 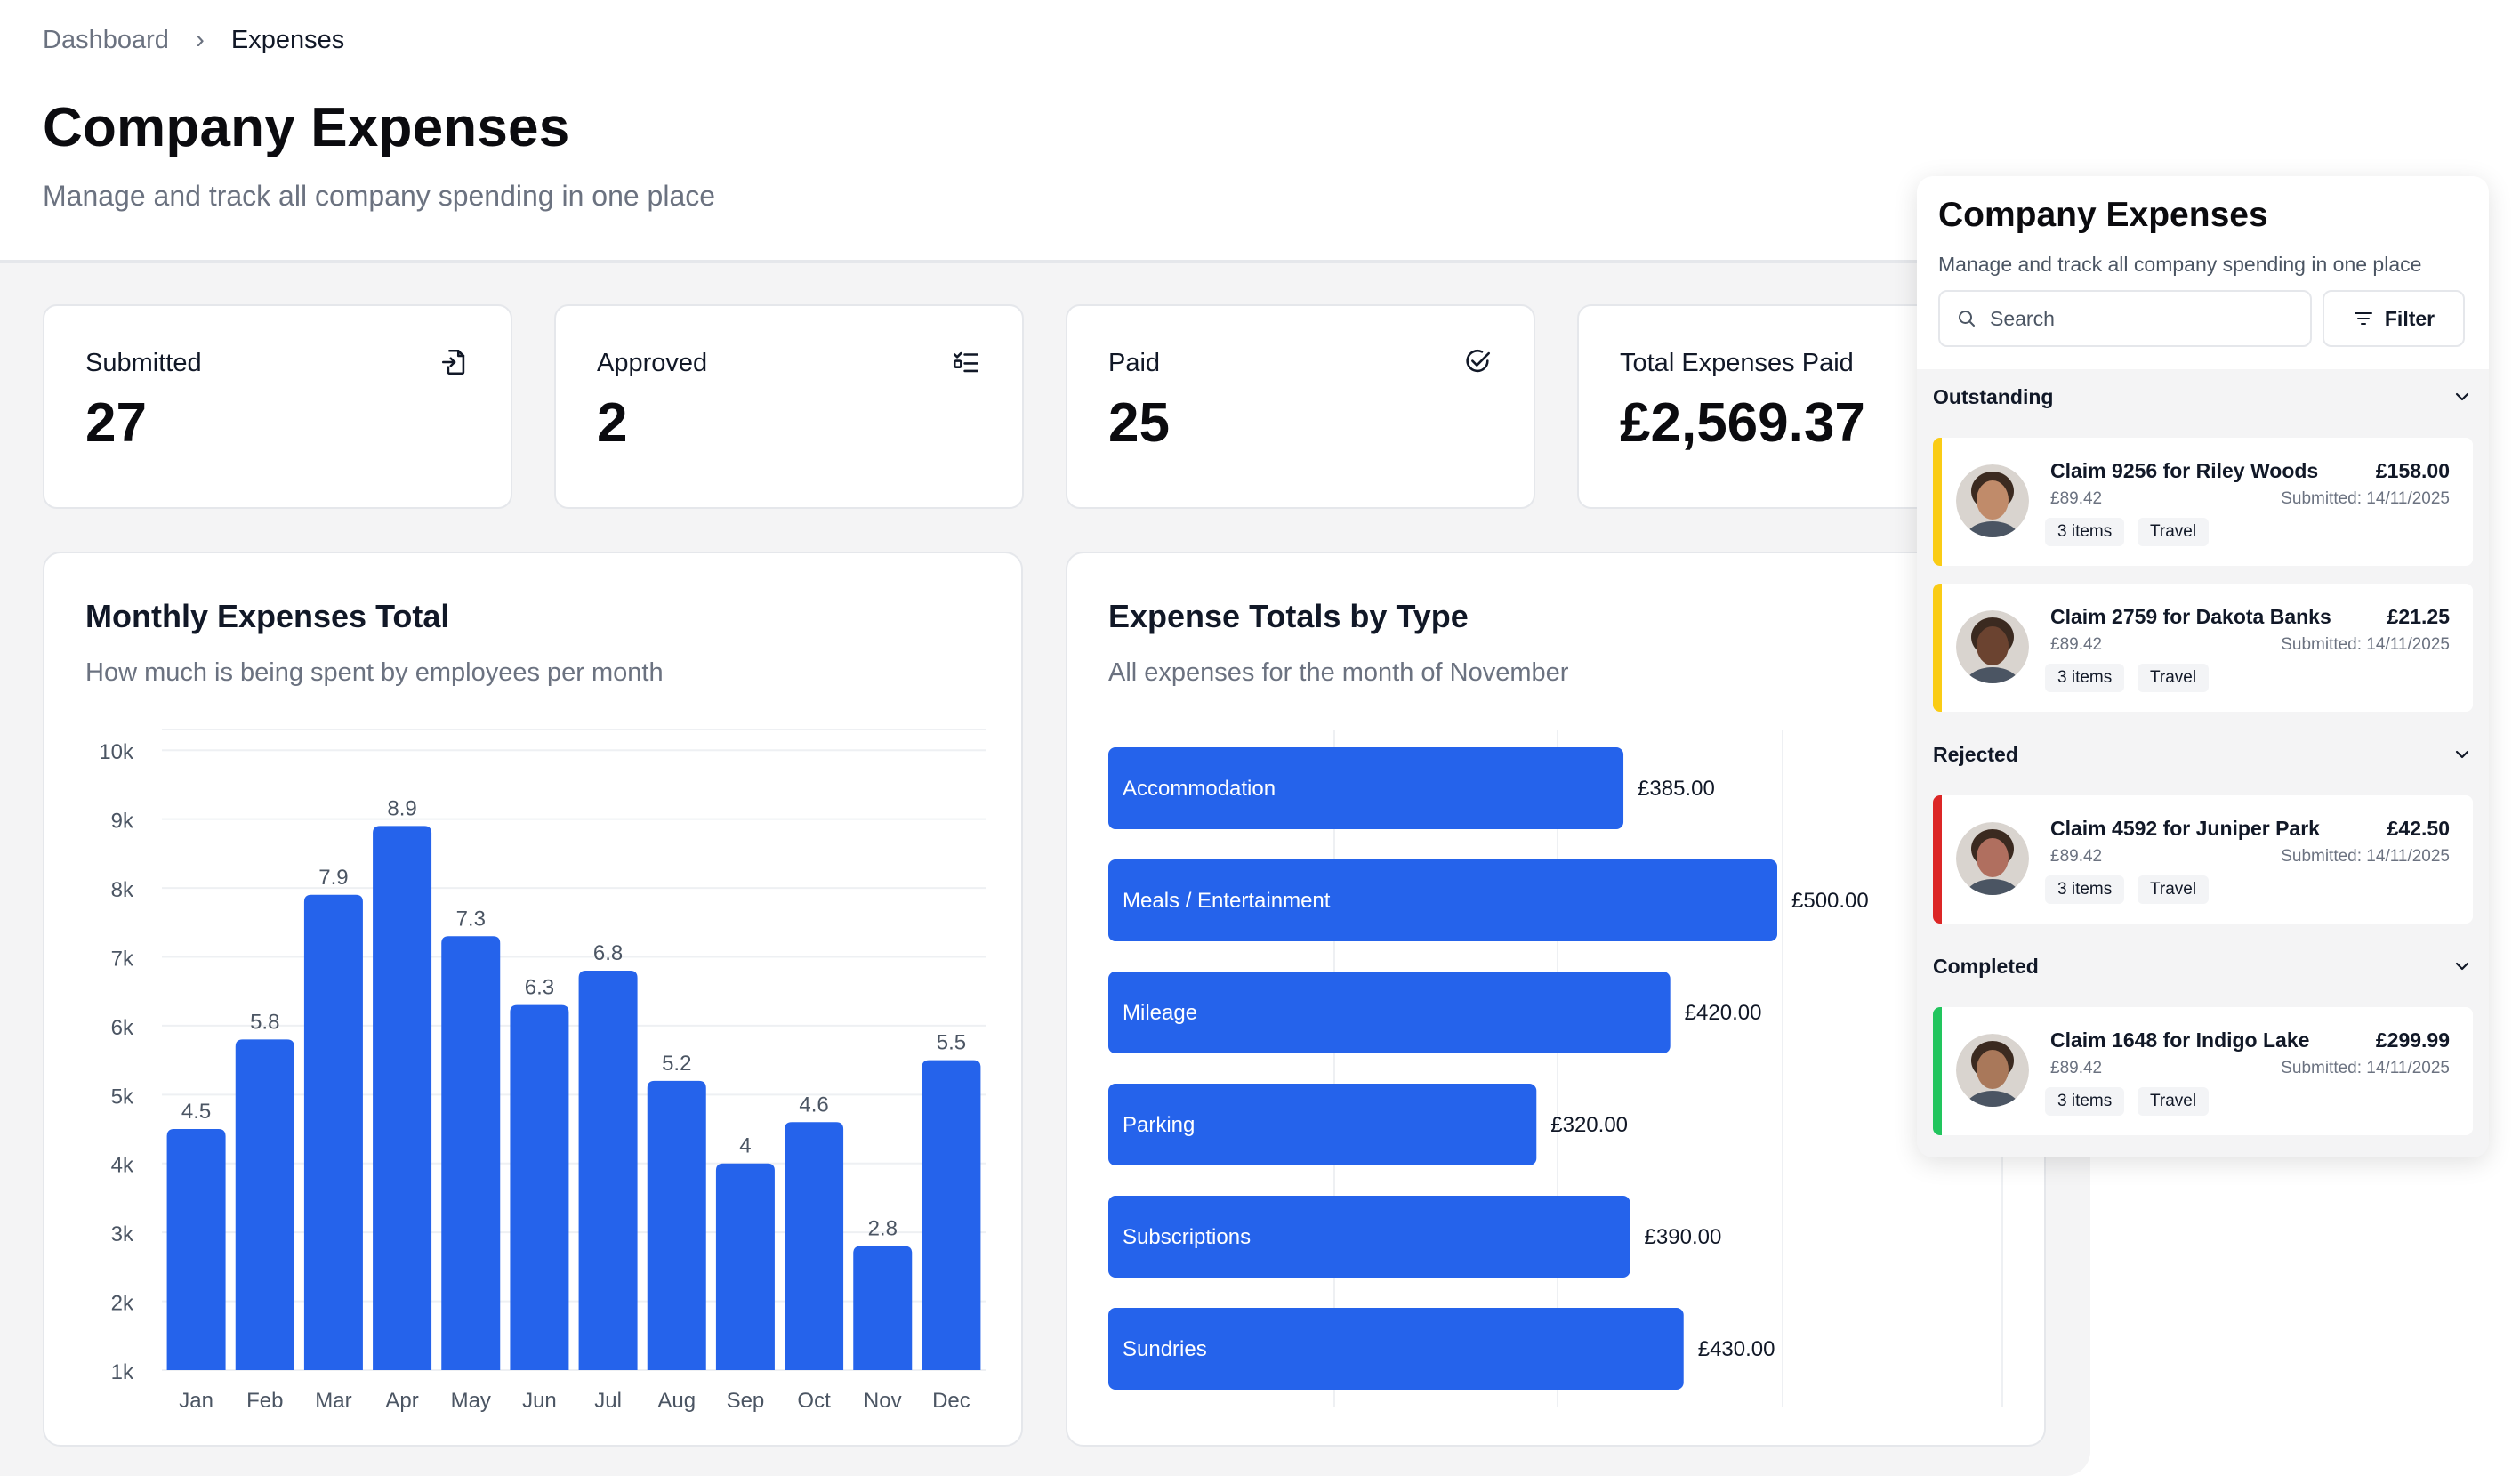 I want to click on status-bar, so click(x=1937, y=502).